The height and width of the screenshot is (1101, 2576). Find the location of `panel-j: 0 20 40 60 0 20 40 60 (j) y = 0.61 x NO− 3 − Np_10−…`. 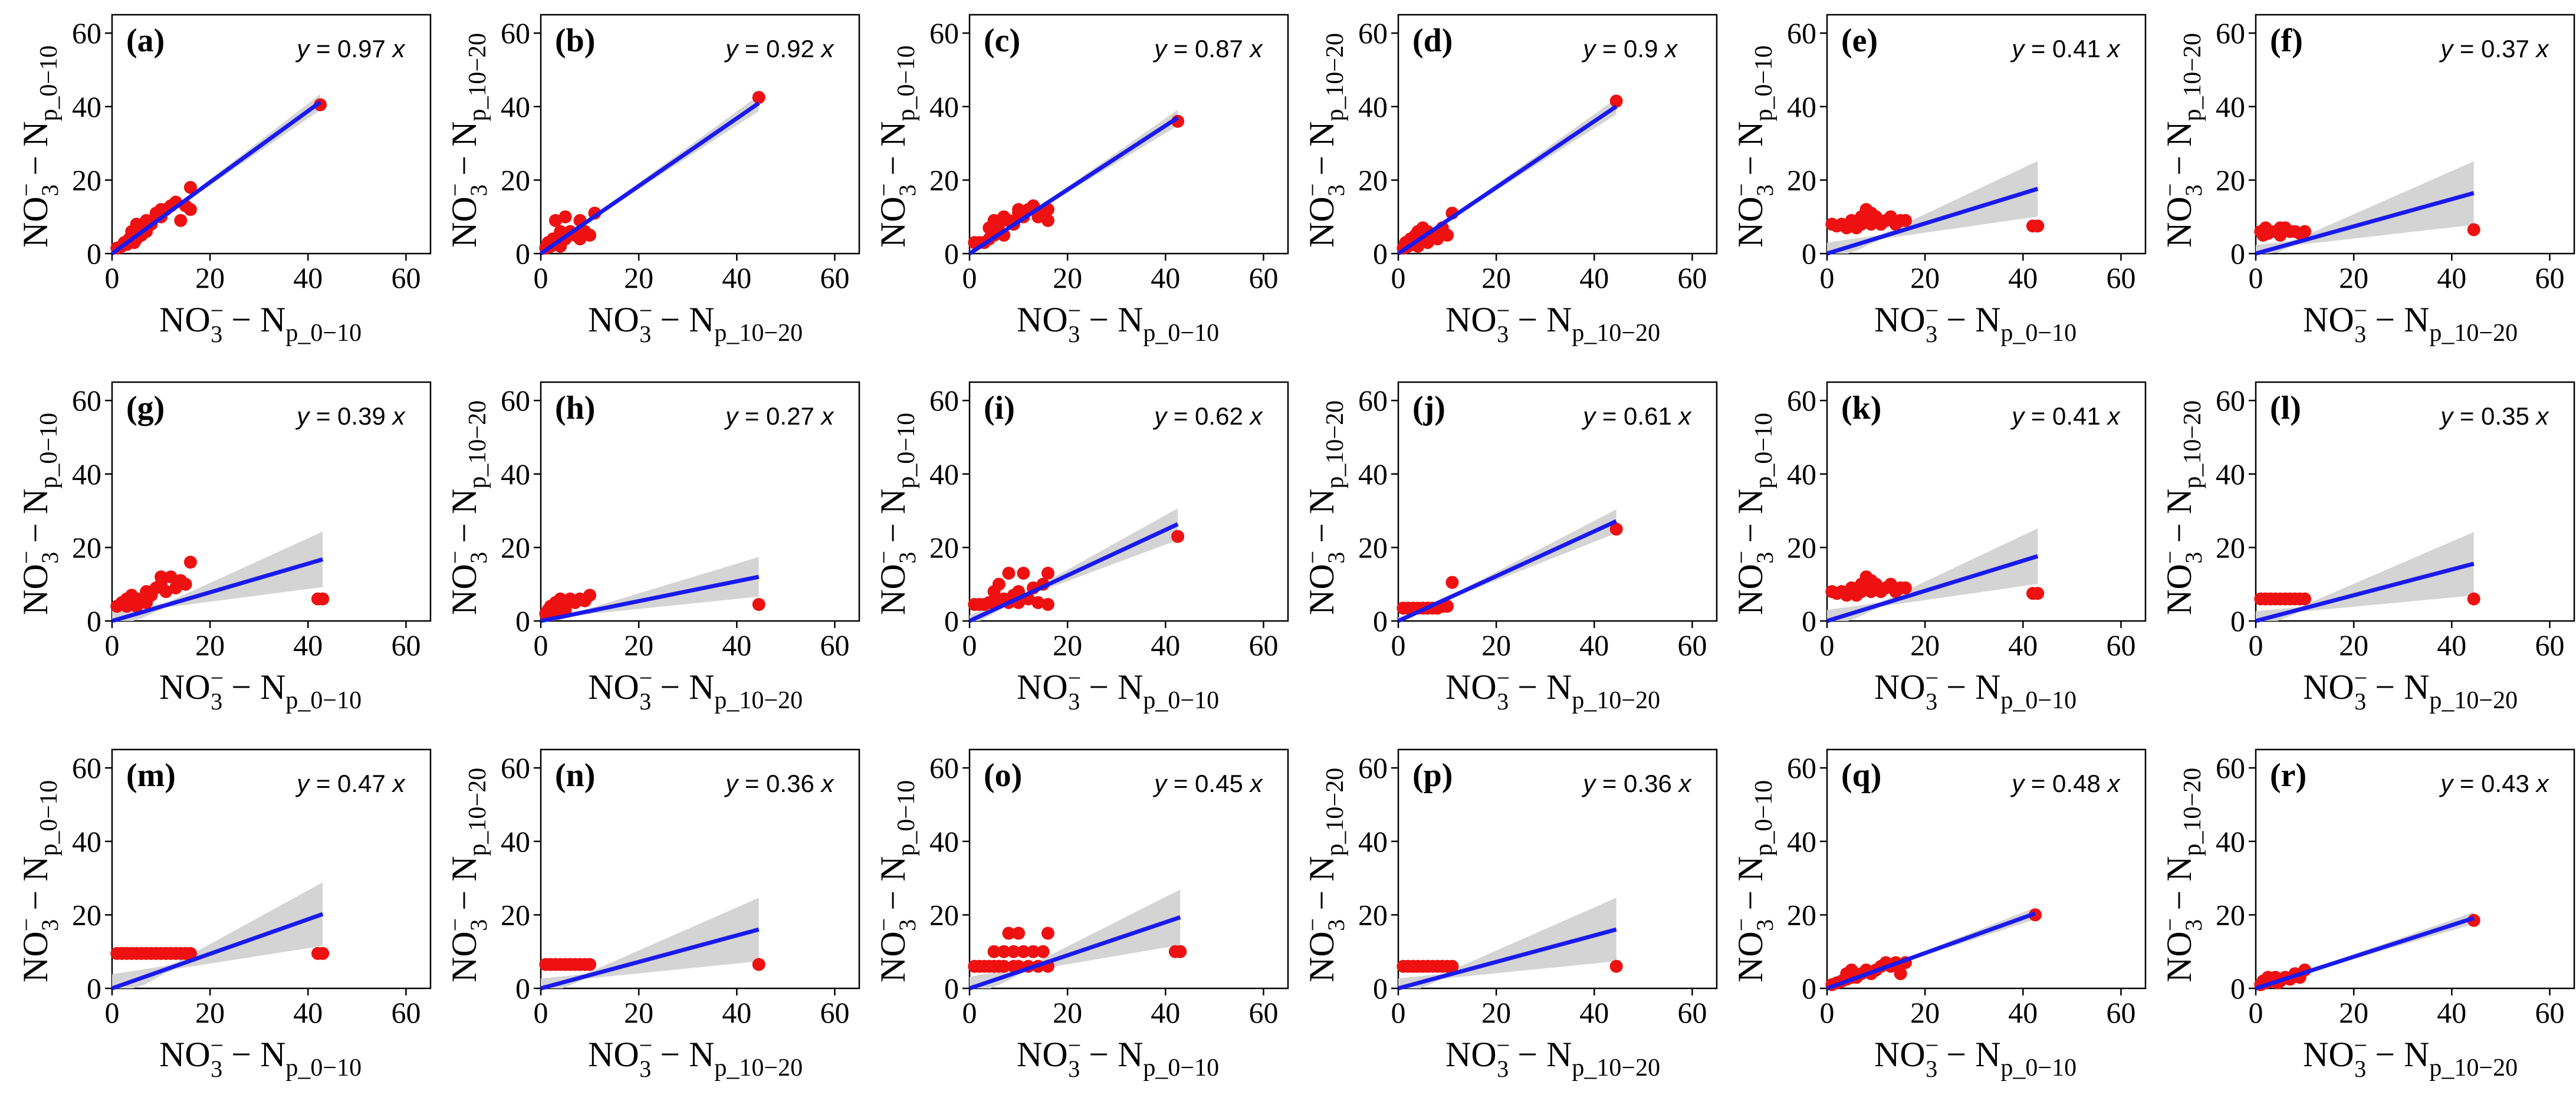

panel-j: 0 20 40 60 0 20 40 60 (j) y = 0.61 x NO− 3 − Np_10−… is located at coordinates (1508, 548).